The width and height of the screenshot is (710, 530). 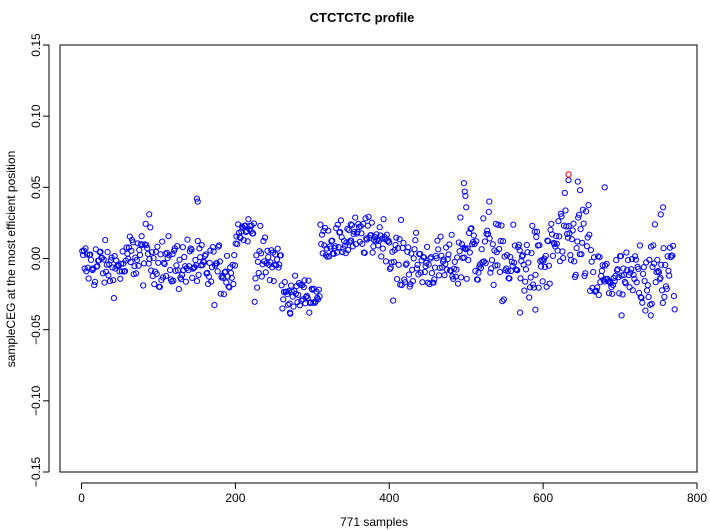 What do you see at coordinates (36, 116) in the screenshot?
I see `y-tick-label: 0.10` at bounding box center [36, 116].